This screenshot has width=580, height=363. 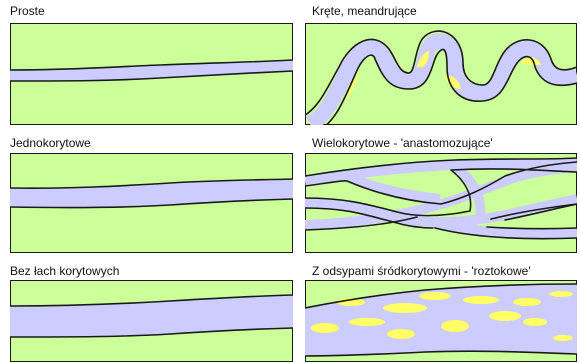 What do you see at coordinates (442, 316) in the screenshot?
I see `mid-channel-bars` at bounding box center [442, 316].